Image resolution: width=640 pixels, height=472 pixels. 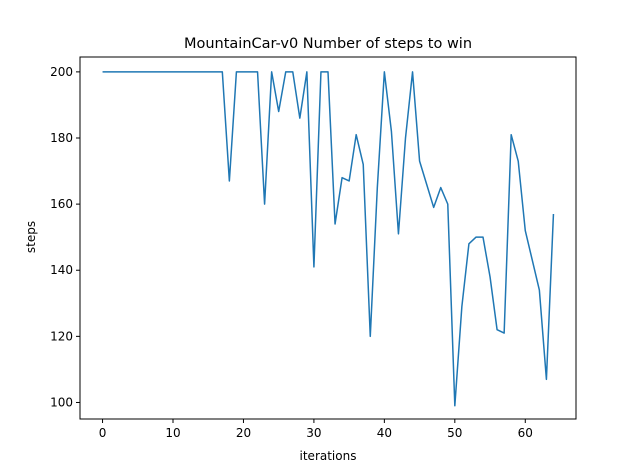 I want to click on x-axis-label: iterations, so click(x=328, y=456).